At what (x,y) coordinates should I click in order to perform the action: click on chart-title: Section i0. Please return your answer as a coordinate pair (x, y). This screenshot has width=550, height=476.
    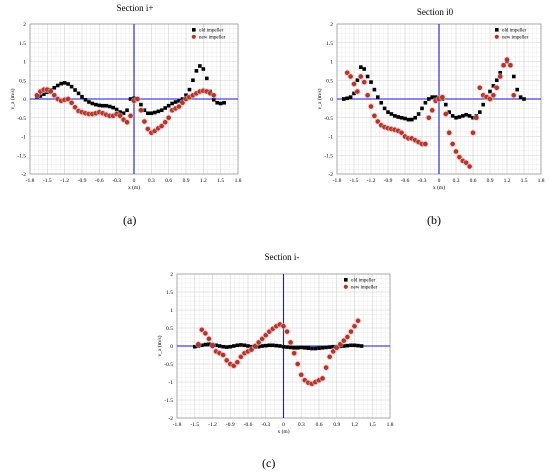
    Looking at the image, I should click on (435, 12).